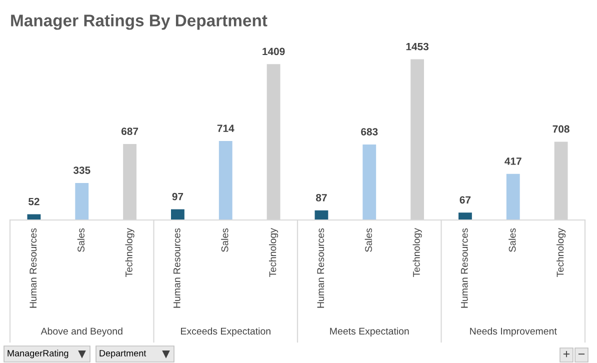 The image size is (597, 363). Describe the element at coordinates (465, 200) in the screenshot. I see `data-label: 67` at that location.